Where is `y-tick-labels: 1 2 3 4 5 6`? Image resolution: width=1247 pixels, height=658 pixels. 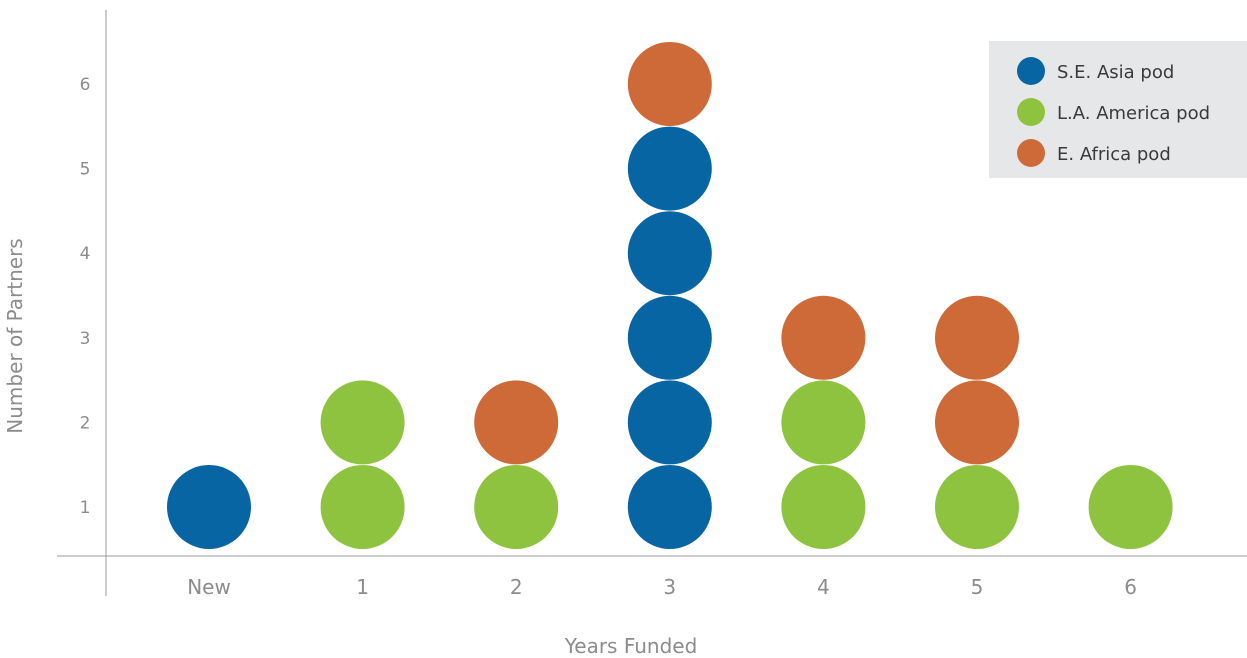 y-tick-labels: 1 2 3 4 5 6 is located at coordinates (85, 296).